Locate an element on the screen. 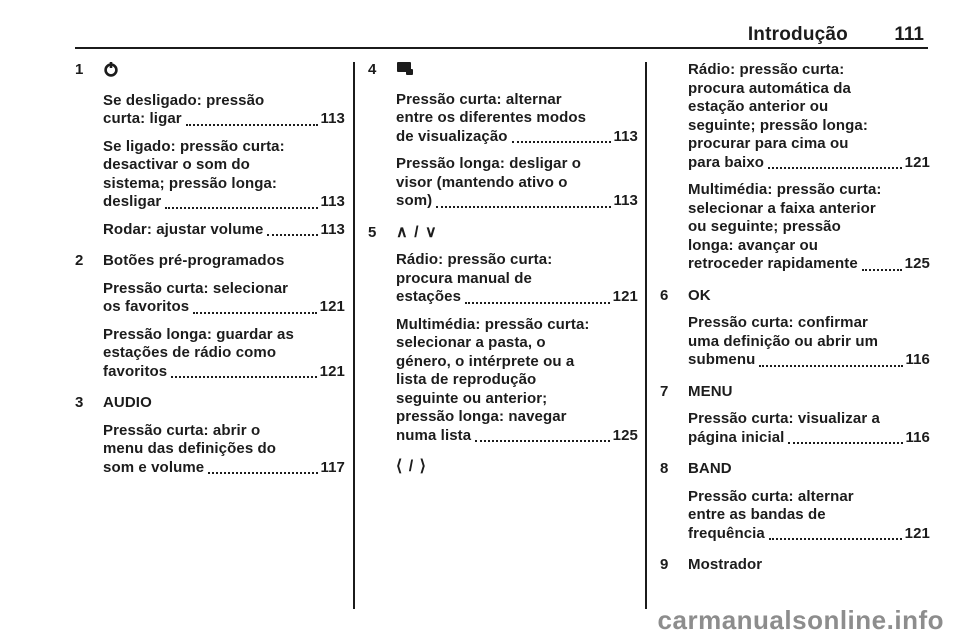 The image size is (960, 642). page-section-title: Introdução is located at coordinates (797, 34).